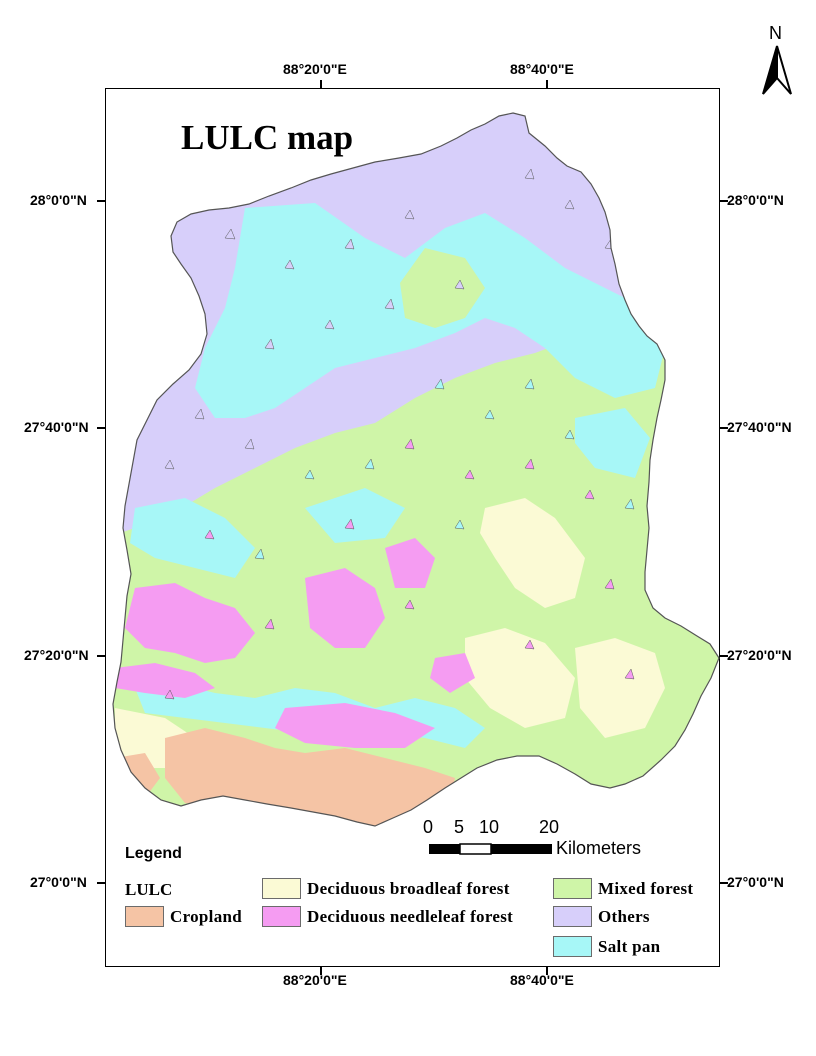 The image size is (816, 1056). Describe the element at coordinates (755, 882) in the screenshot. I see `lat-label-right-4: 27°0'0"N` at that location.